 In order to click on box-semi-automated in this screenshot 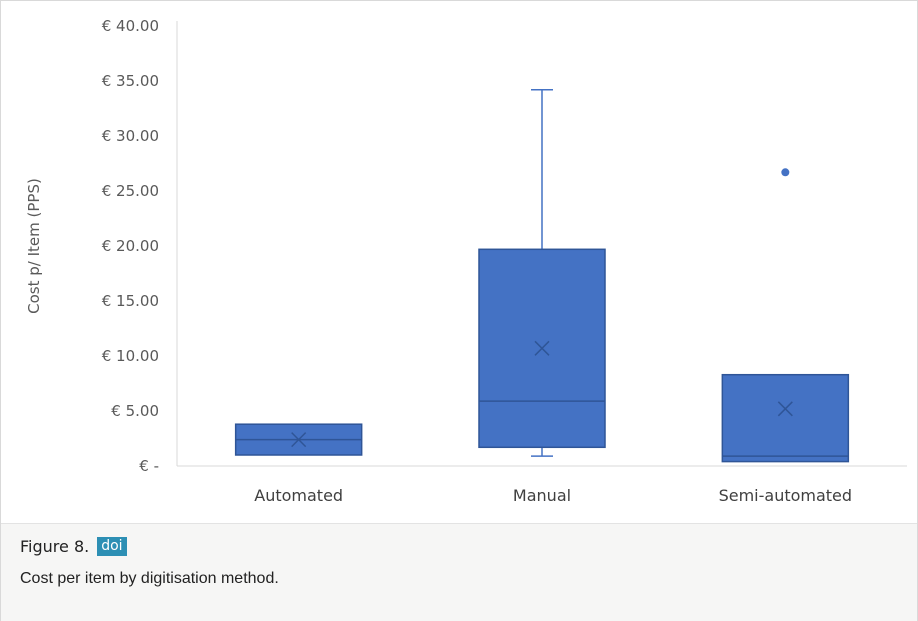, I will do `click(785, 418)`.